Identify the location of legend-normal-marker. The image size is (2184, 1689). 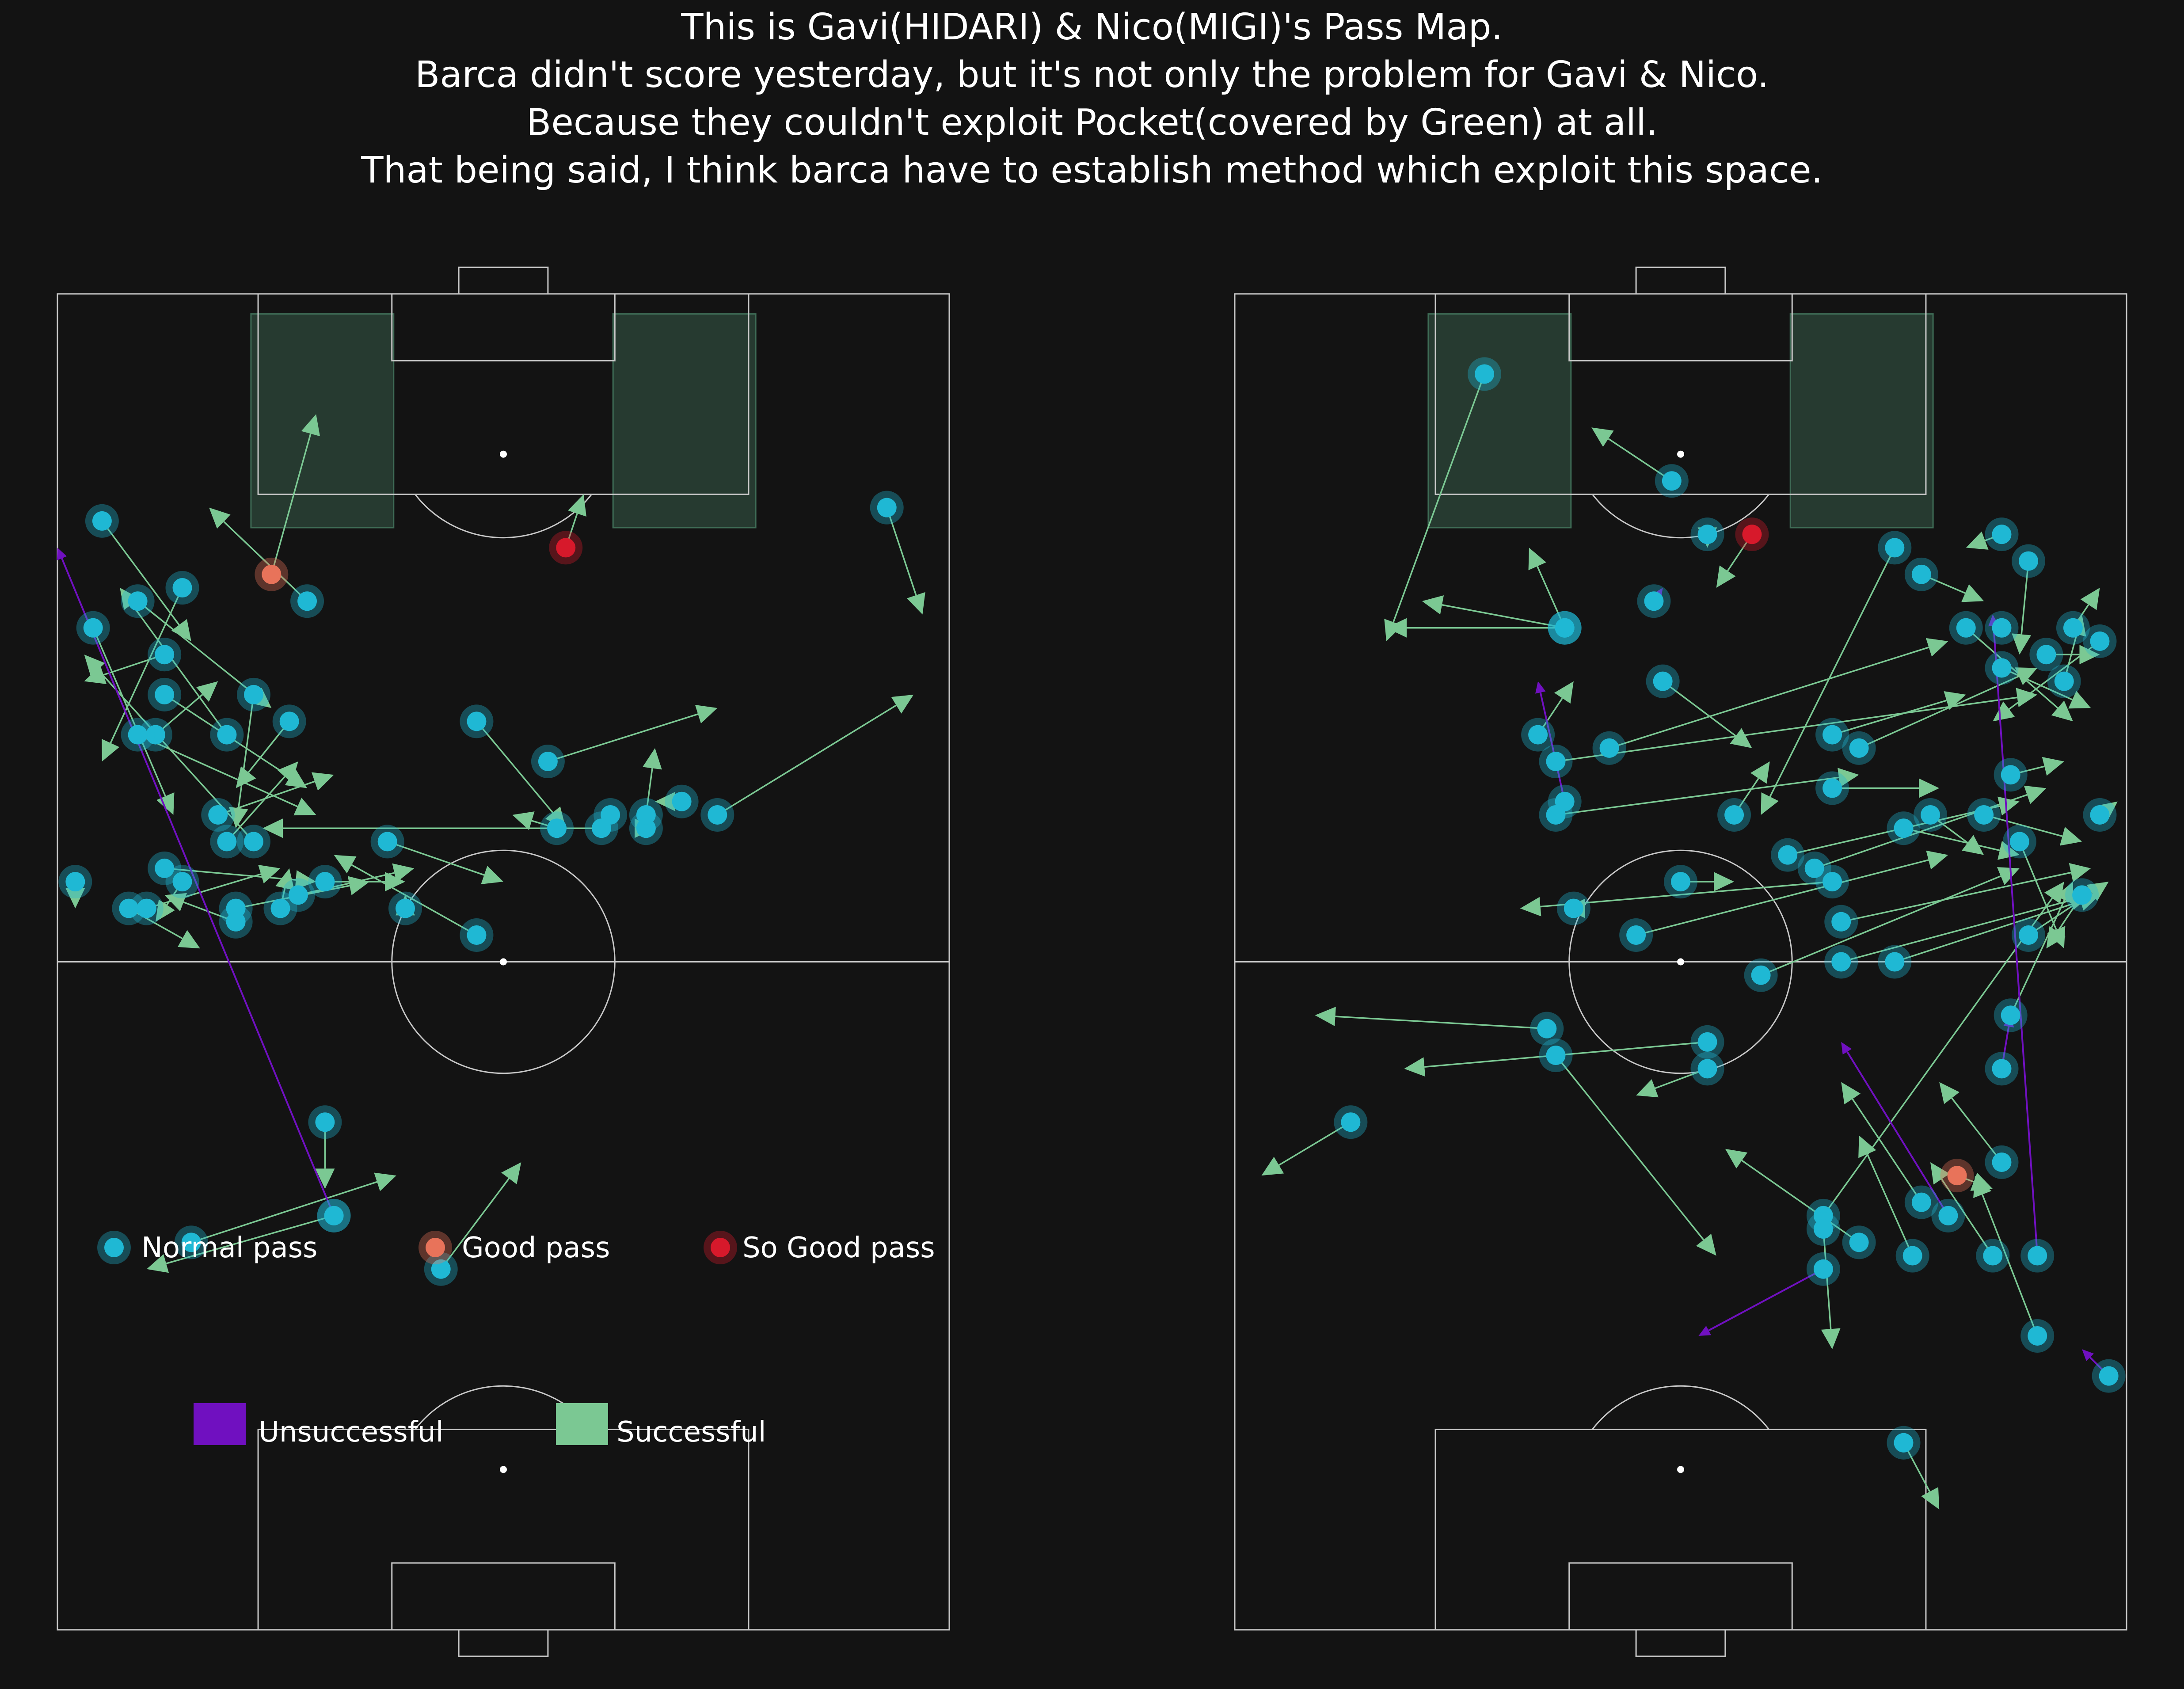
(114, 1247).